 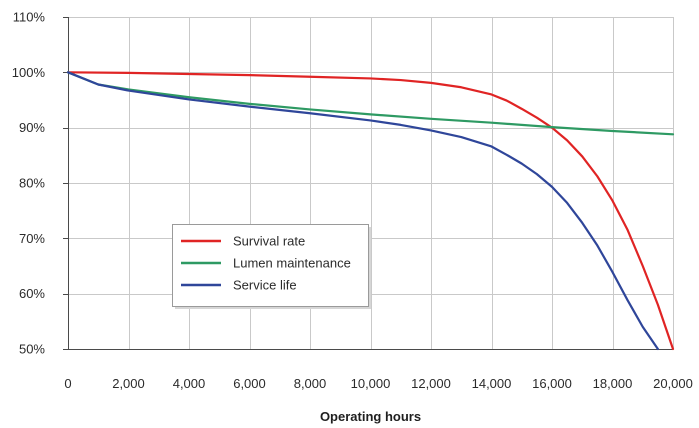 I want to click on legend-label: Service life, so click(x=265, y=285).